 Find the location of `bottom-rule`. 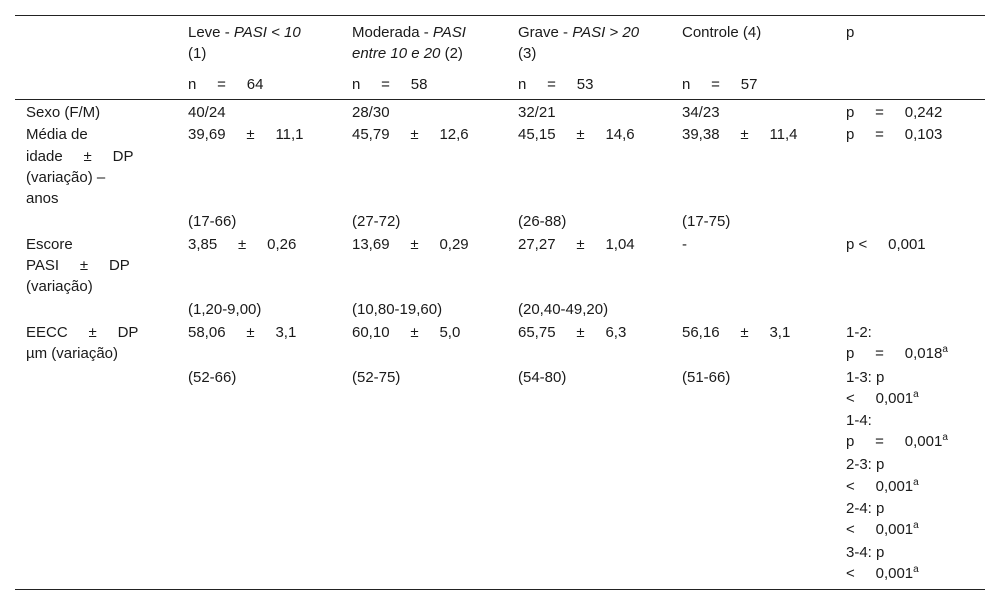

bottom-rule is located at coordinates (500, 589).